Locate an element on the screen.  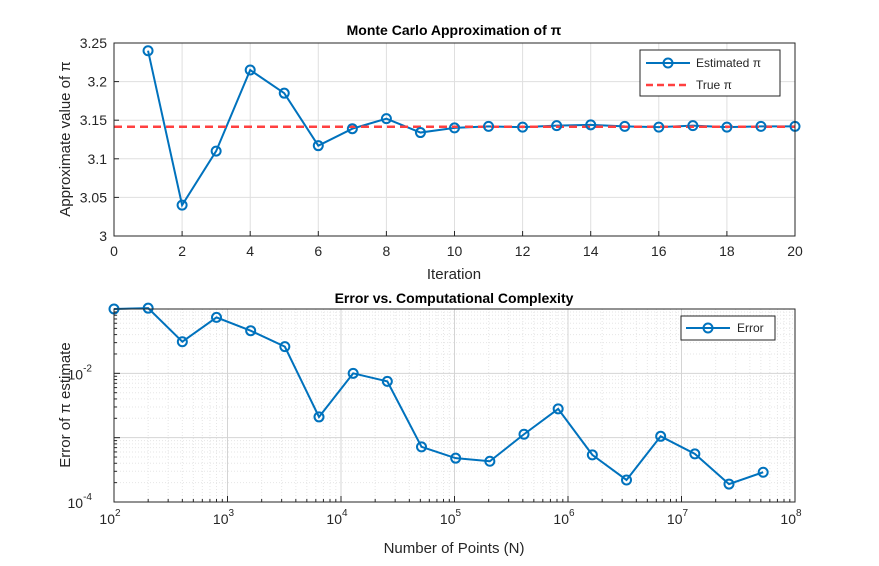
plot-2-ytick-exp: -2 is located at coordinates (87, 368).